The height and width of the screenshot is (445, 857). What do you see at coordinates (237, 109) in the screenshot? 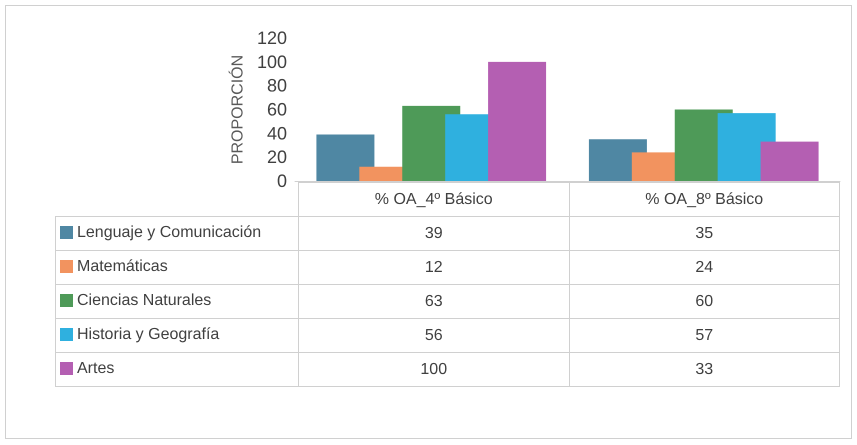
I see `y-axis-title: PROPORCIÓN` at bounding box center [237, 109].